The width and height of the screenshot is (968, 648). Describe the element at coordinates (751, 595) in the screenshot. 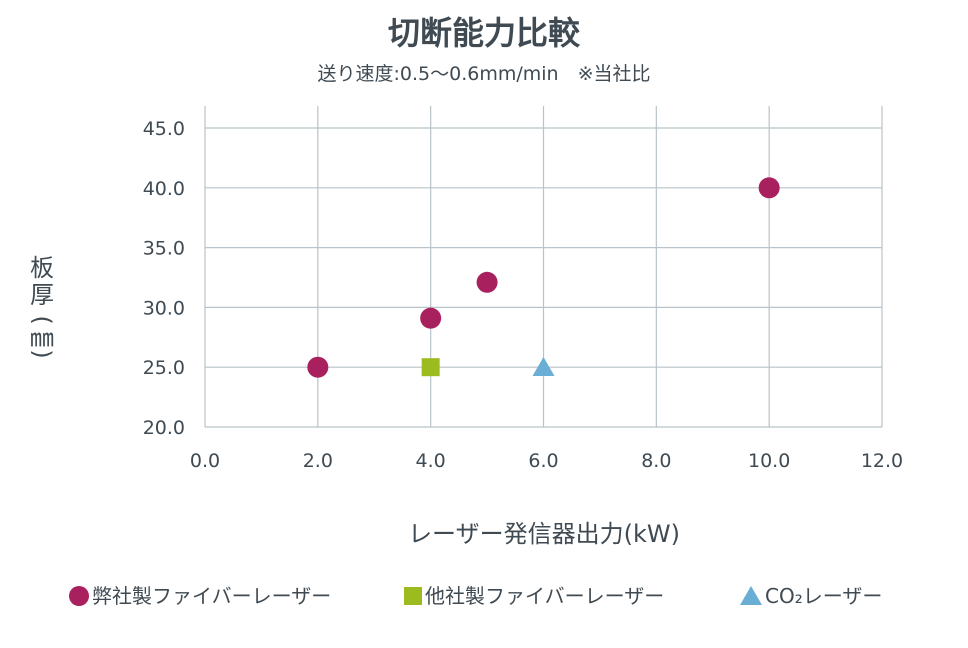

I see `legend-marker-triangle` at that location.